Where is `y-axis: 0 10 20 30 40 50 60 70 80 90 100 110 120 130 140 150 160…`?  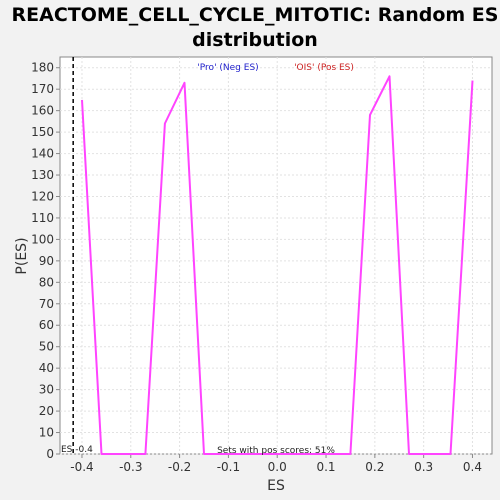
y-axis: 0 10 20 30 40 50 60 70 80 90 100 110 120 130 140 150 160… is located at coordinates (45, 261).